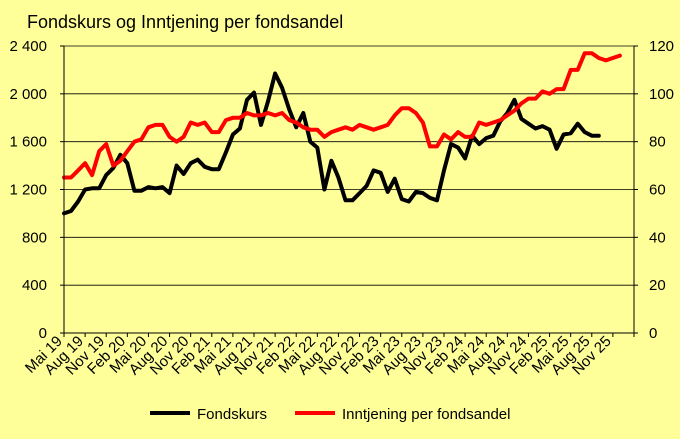 The height and width of the screenshot is (439, 680). What do you see at coordinates (653, 333) in the screenshot?
I see `y-right-tick-label: 0` at bounding box center [653, 333].